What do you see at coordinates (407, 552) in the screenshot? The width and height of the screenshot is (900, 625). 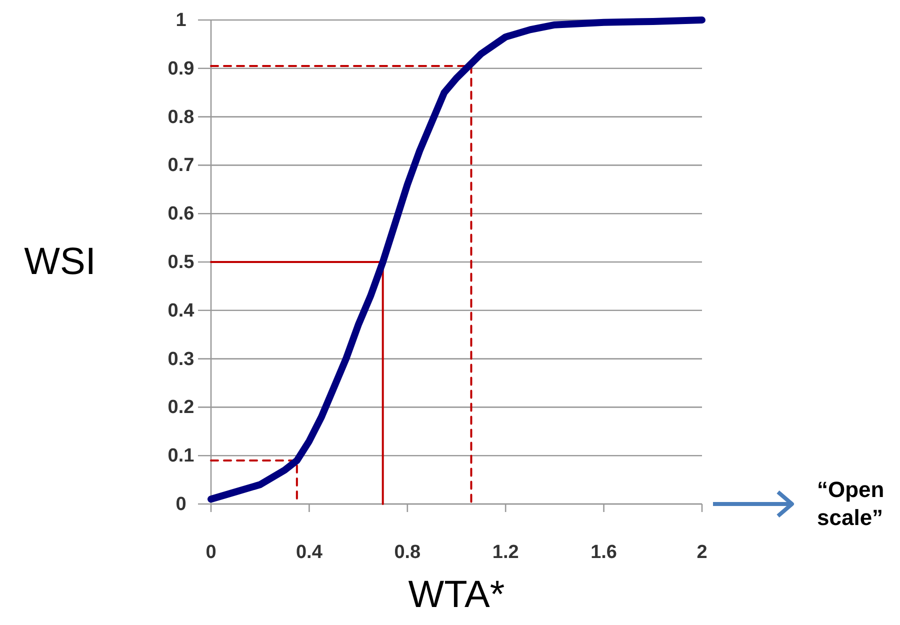 I see `x-tick-label: 0.8` at bounding box center [407, 552].